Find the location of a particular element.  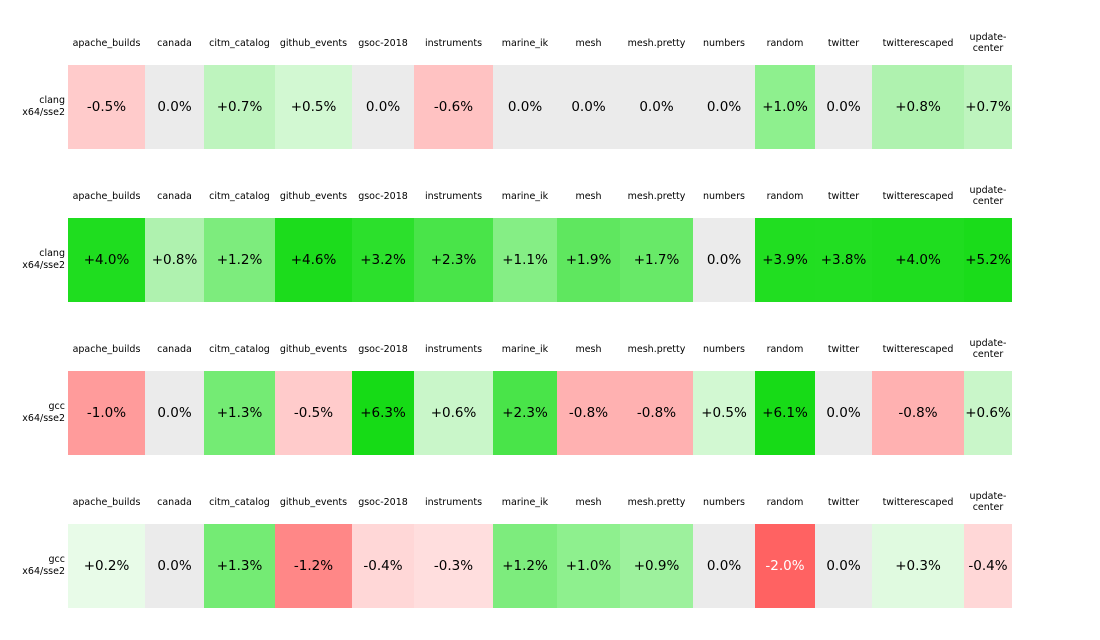

heatmap-cell: +6.3% is located at coordinates (383, 413).